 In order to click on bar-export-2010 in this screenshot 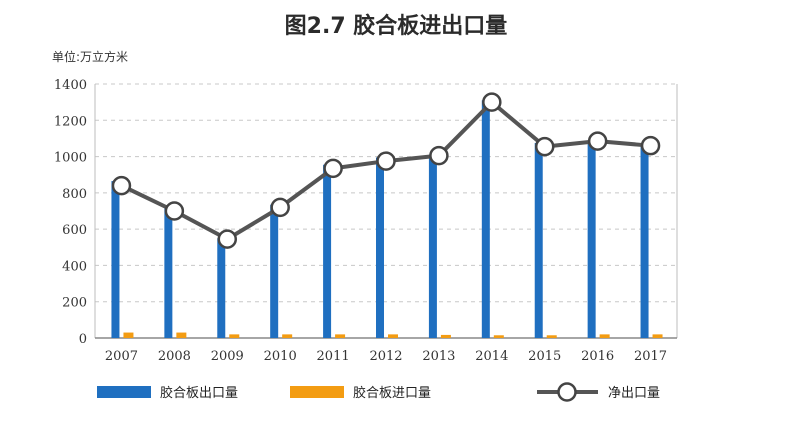, I will do `click(274, 271)`.